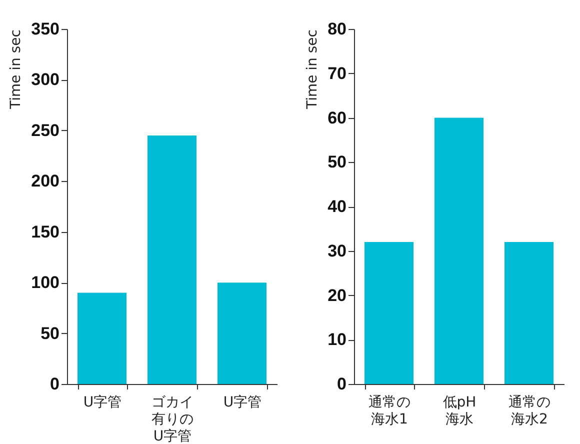 The width and height of the screenshot is (580, 444). I want to click on y-tick-label: 60, so click(337, 118).